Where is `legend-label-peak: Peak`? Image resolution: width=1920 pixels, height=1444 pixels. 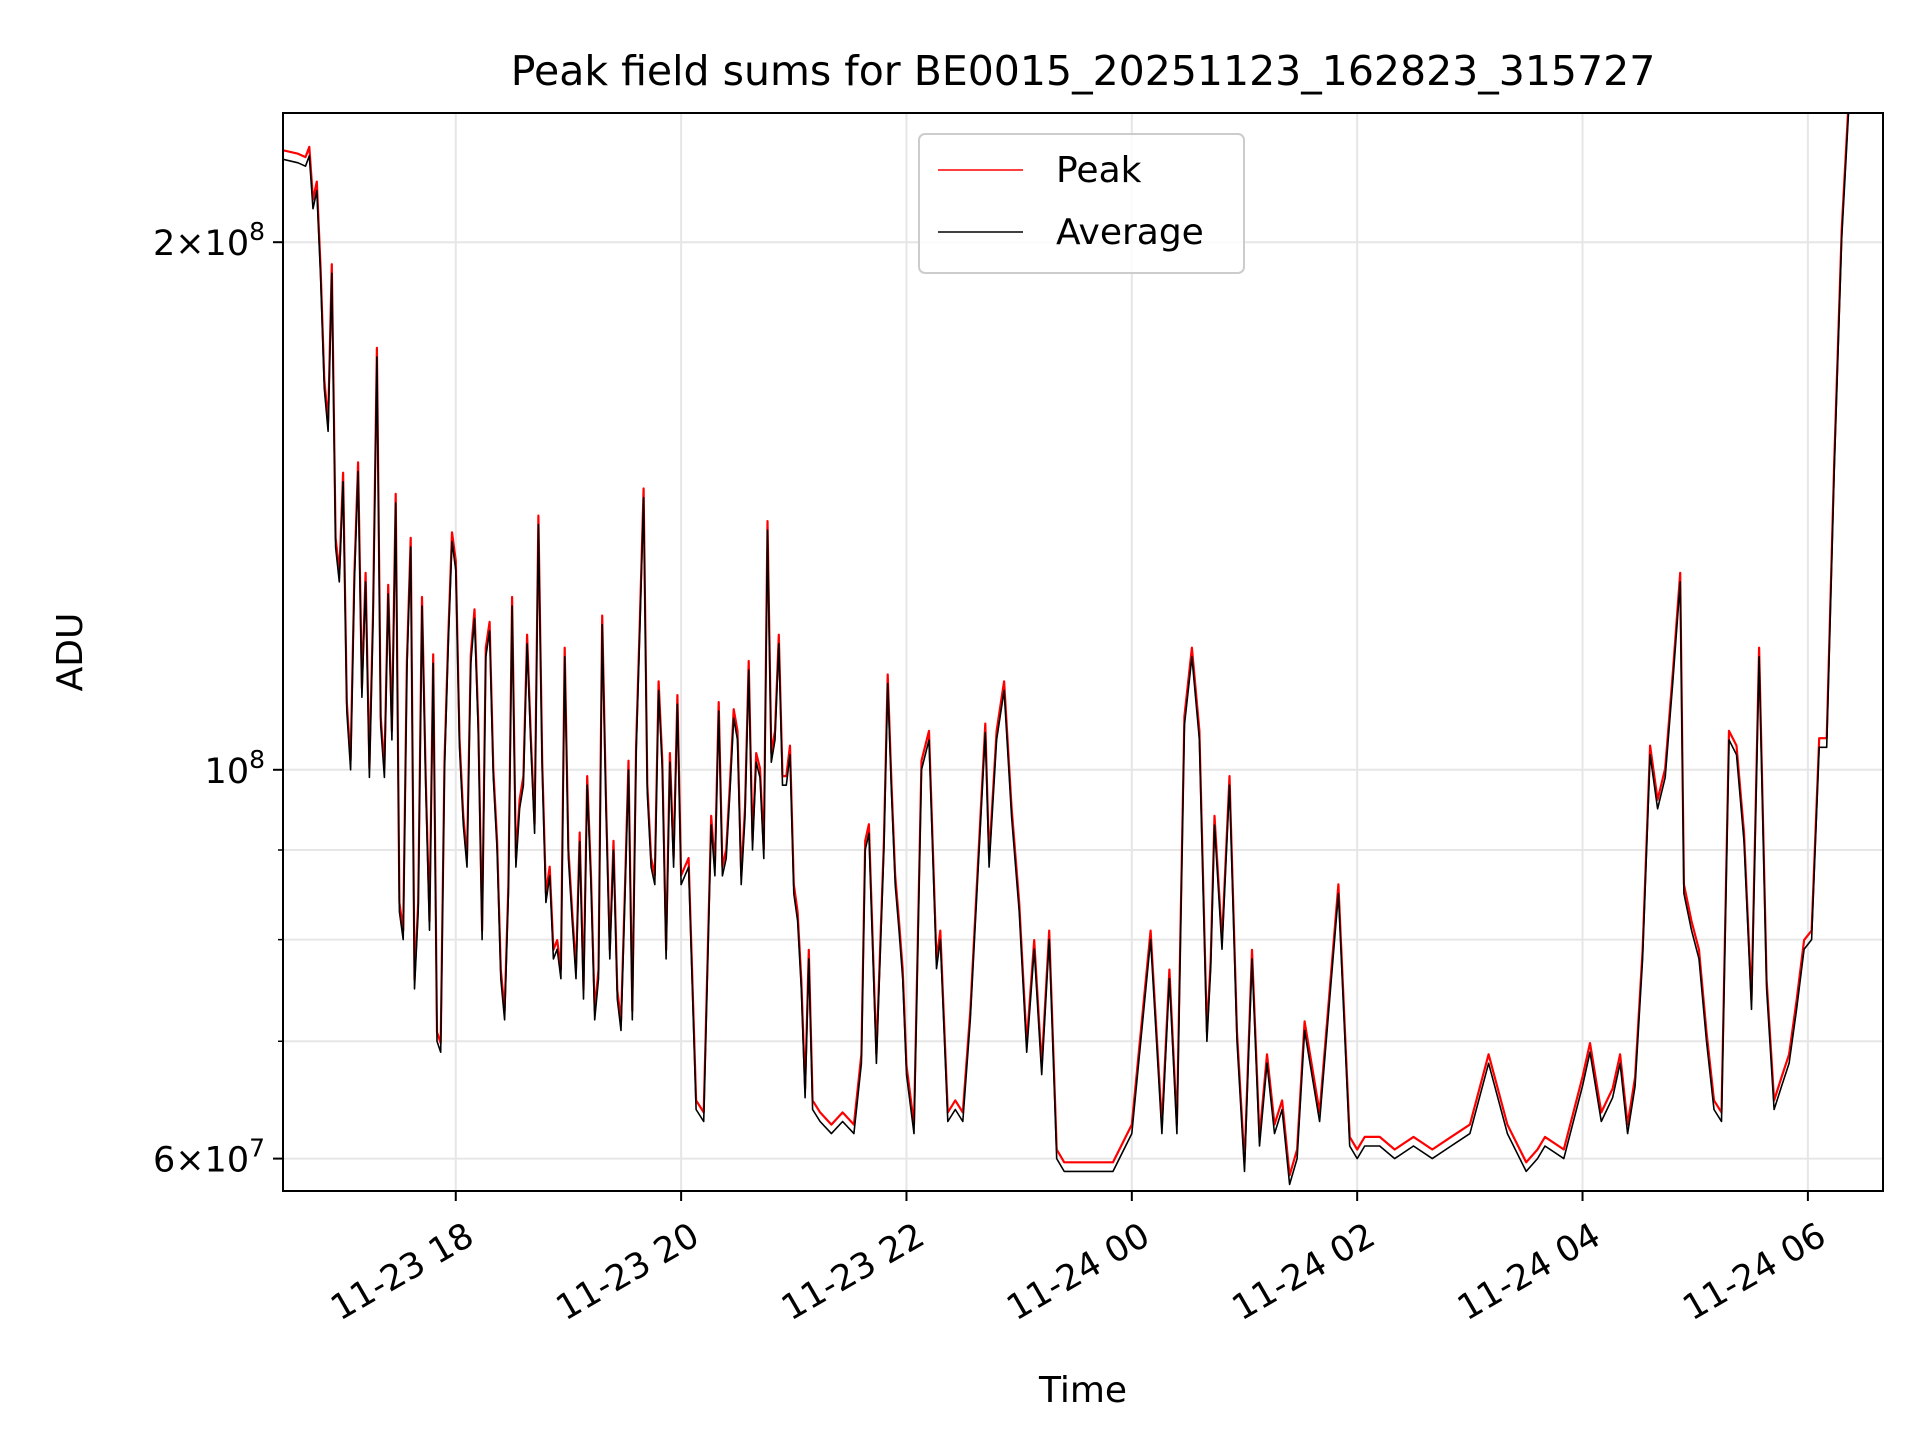
legend-label-peak: Peak is located at coordinates (1099, 170).